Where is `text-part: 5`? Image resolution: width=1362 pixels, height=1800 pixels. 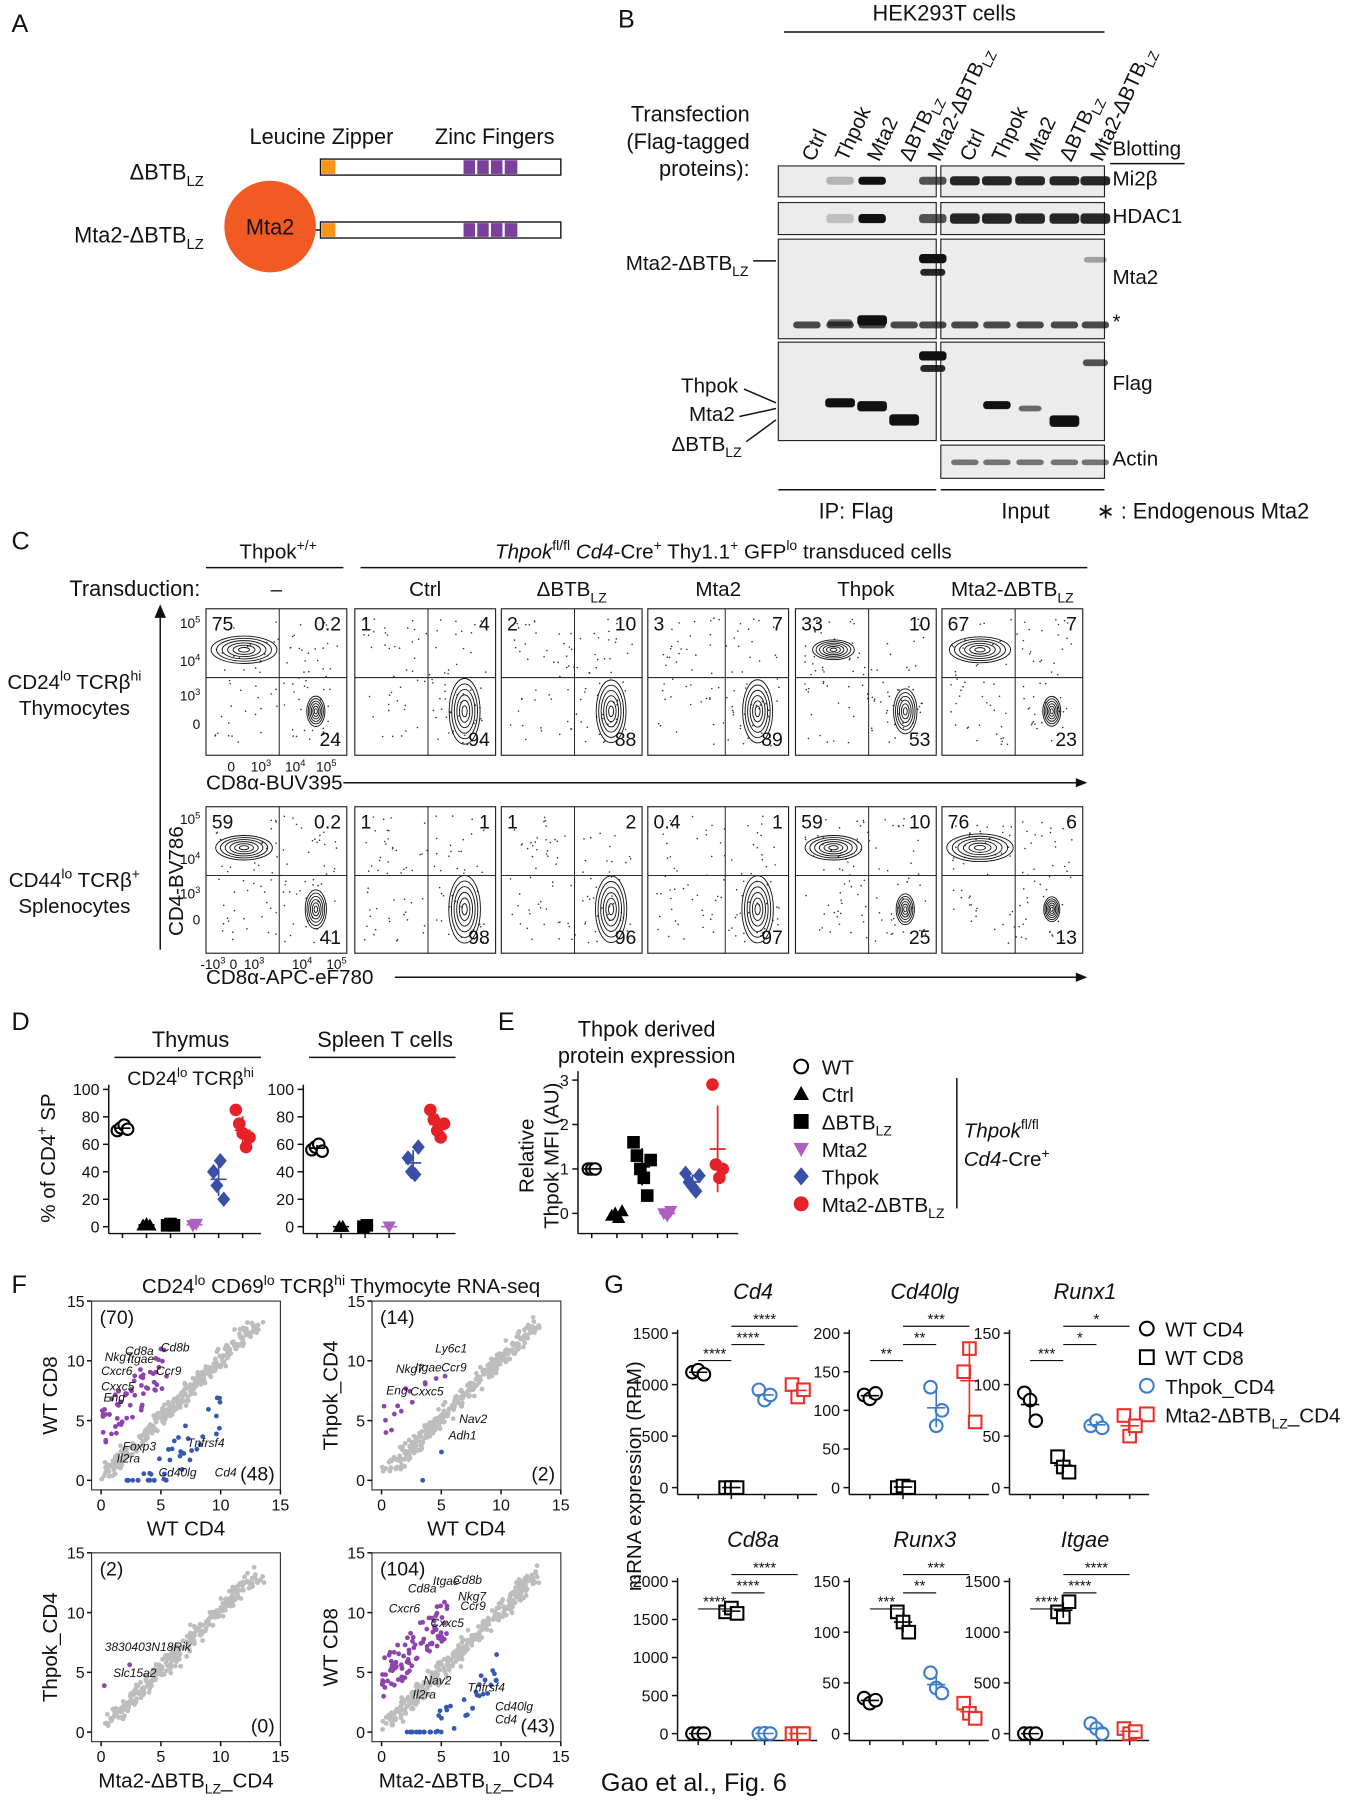
text-part: 5 is located at coordinates (333, 763).